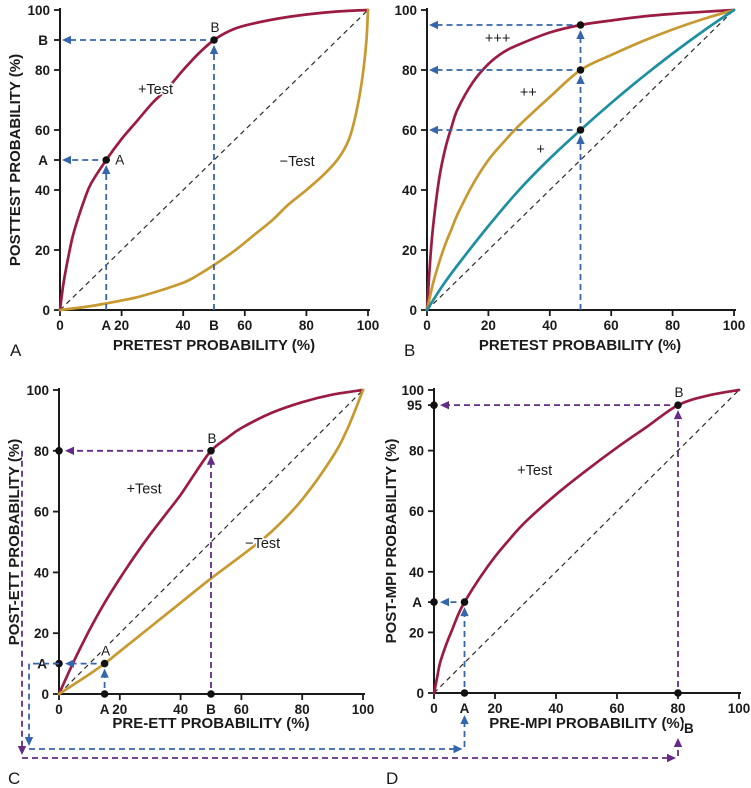 The width and height of the screenshot is (751, 788). I want to click on panel-letter-C: C, so click(14, 778).